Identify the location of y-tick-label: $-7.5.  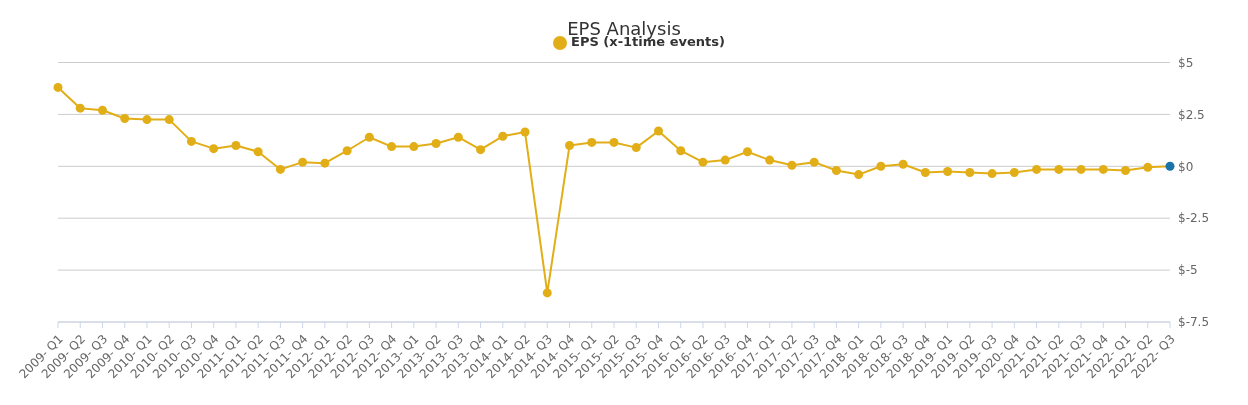
(1194, 322).